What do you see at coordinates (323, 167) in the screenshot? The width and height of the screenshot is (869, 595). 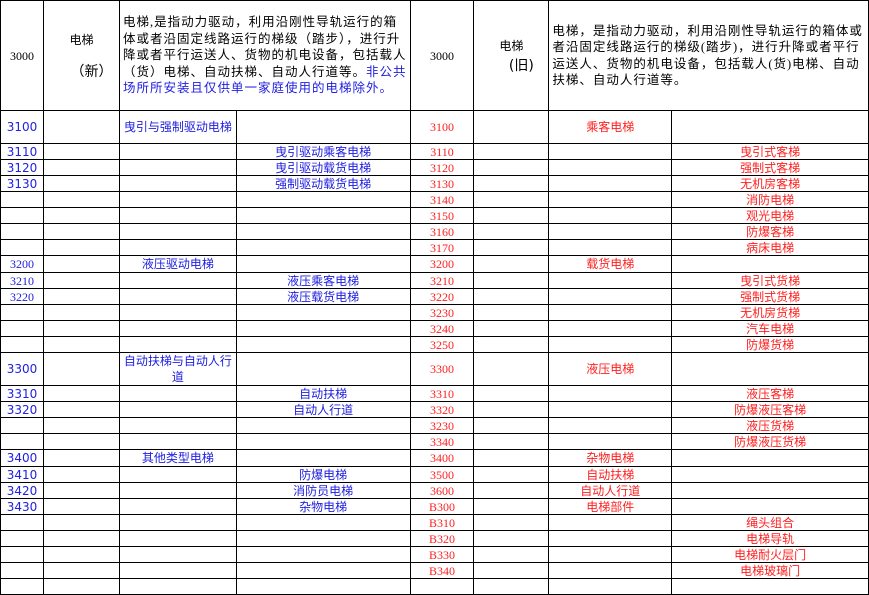 I see `new-subcategory-cell: 曳引驱动载货电梯` at bounding box center [323, 167].